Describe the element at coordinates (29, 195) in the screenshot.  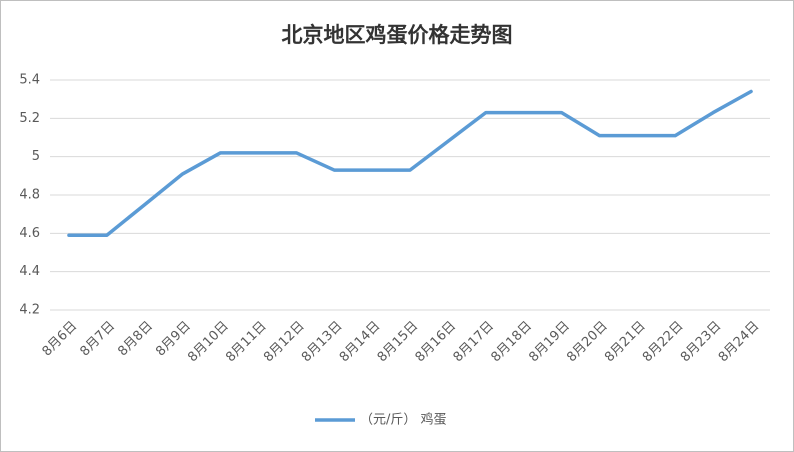
I see `y-tick-label: 4.8` at that location.